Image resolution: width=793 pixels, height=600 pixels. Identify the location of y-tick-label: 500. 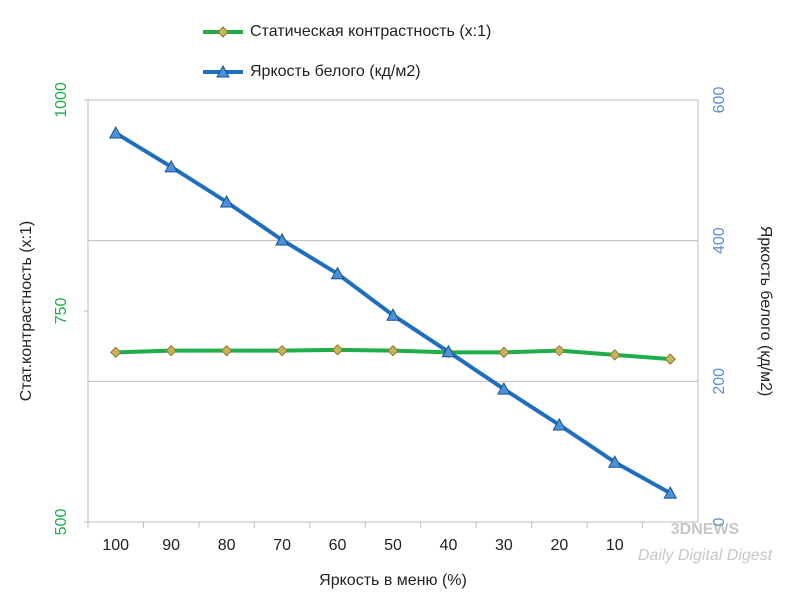
(61, 522).